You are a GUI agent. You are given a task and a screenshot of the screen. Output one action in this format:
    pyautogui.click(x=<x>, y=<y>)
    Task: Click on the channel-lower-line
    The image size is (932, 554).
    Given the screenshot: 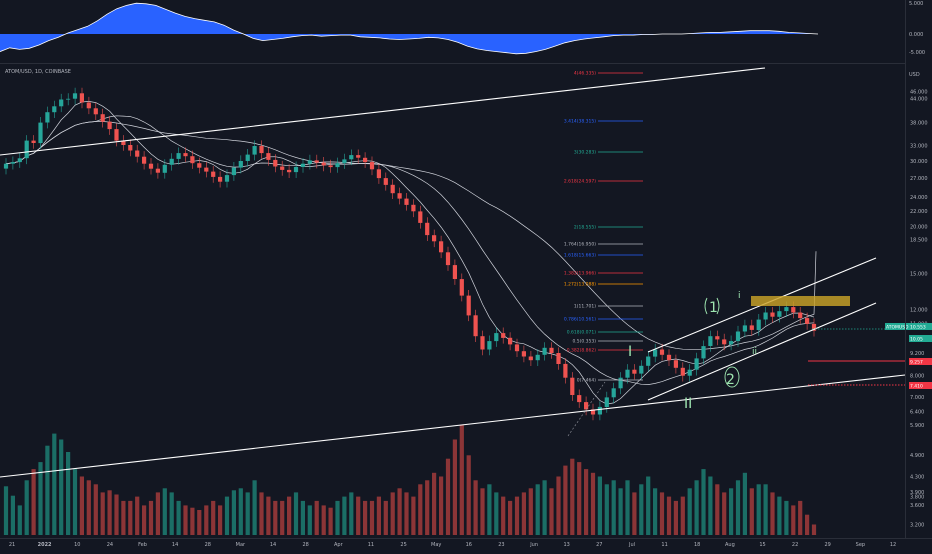 What is the action you would take?
    pyautogui.click(x=762, y=351)
    